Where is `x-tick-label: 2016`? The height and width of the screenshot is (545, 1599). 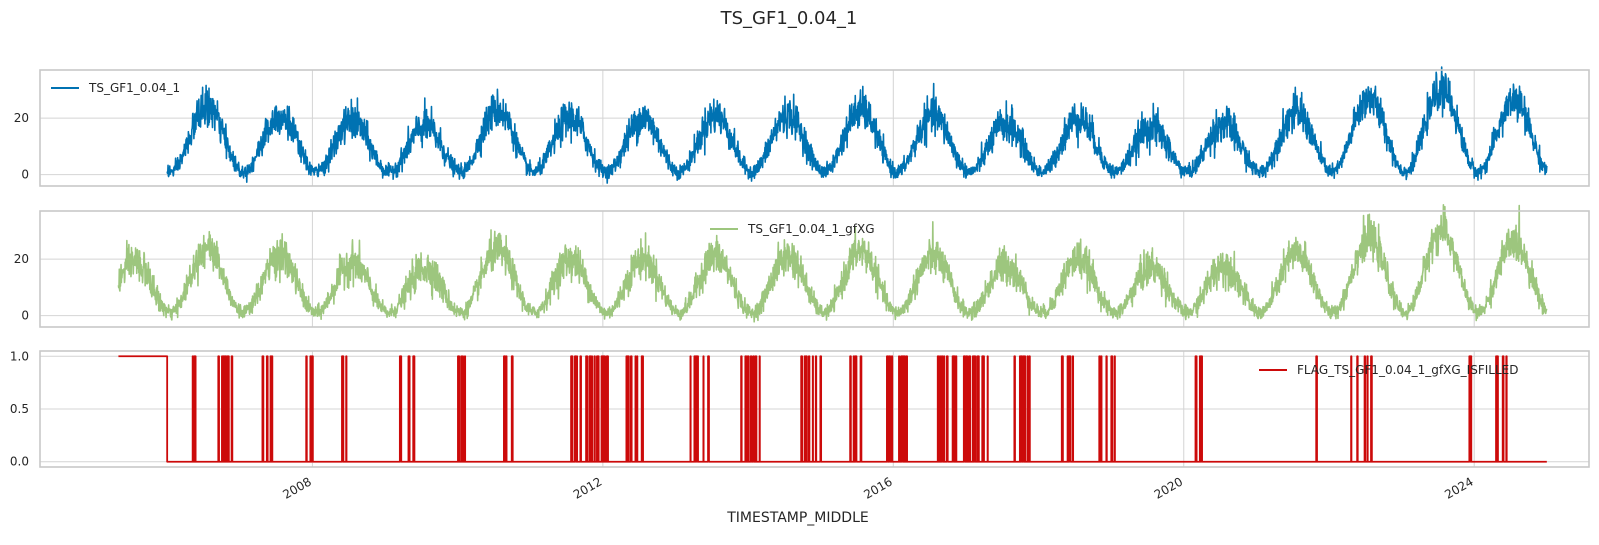
x-tick-label: 2016 is located at coordinates (877, 487).